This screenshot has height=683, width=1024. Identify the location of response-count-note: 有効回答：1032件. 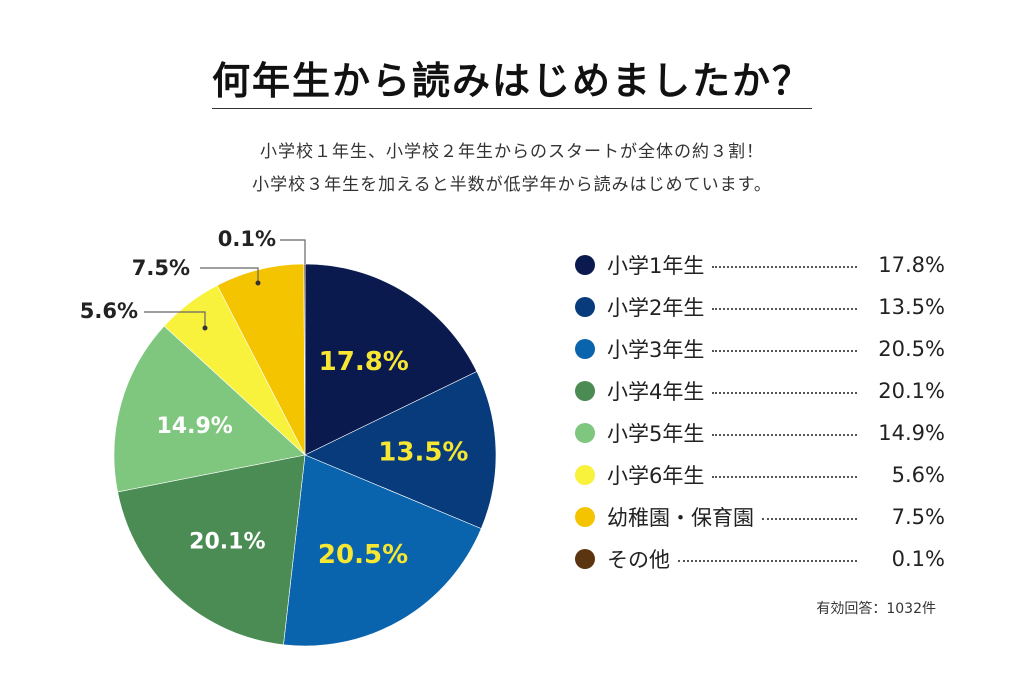
(876, 609).